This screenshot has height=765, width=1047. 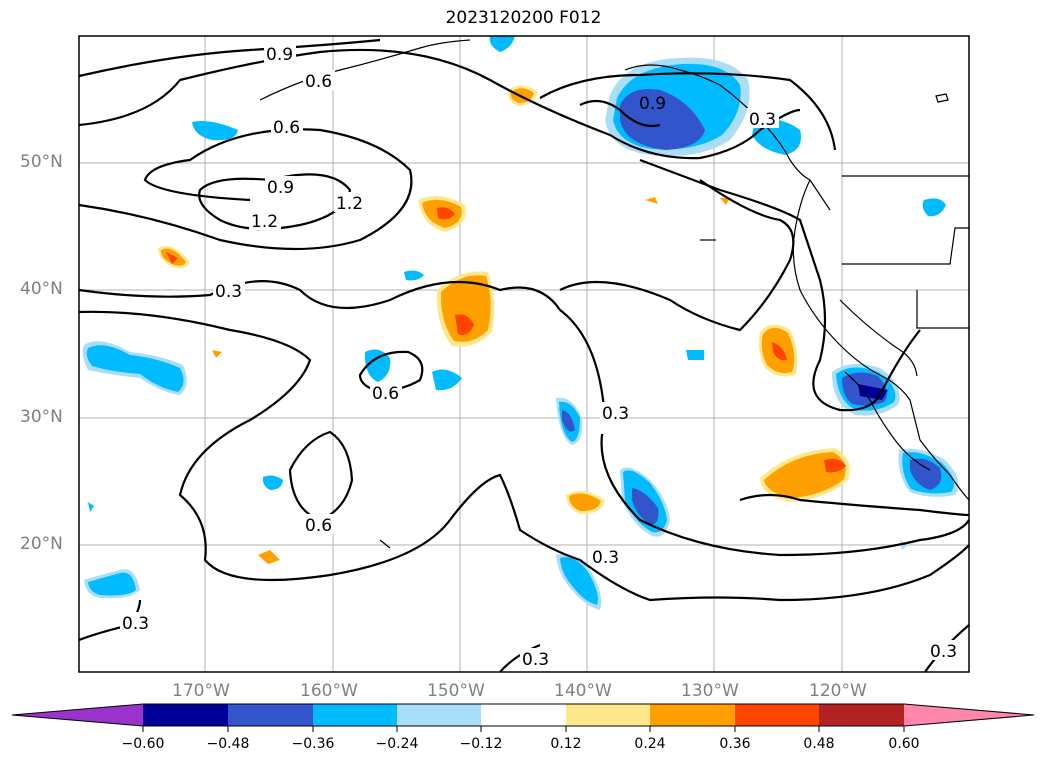 I want to click on lon-label: 140°W, so click(x=583, y=691).